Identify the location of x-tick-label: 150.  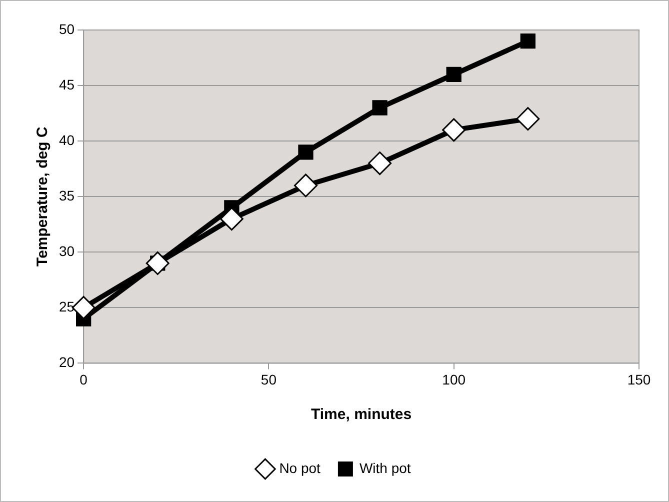
(639, 379).